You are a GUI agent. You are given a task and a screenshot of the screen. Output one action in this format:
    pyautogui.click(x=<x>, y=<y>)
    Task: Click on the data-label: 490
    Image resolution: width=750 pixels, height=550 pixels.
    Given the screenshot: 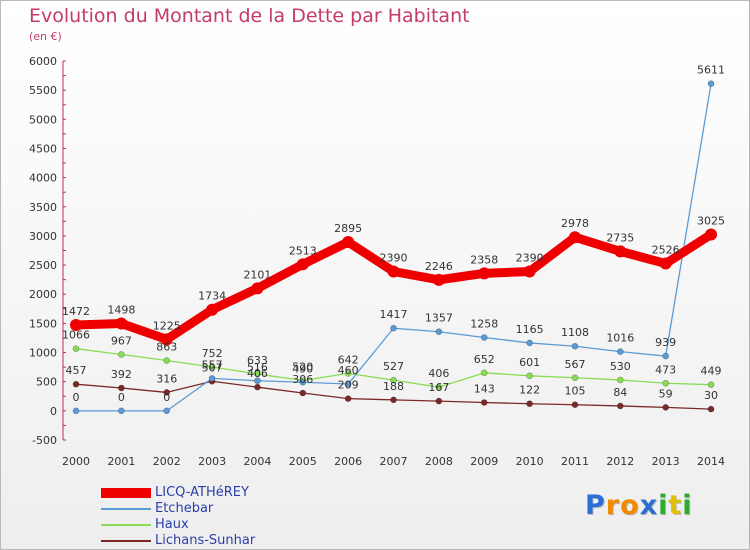 What is the action you would take?
    pyautogui.click(x=302, y=368)
    